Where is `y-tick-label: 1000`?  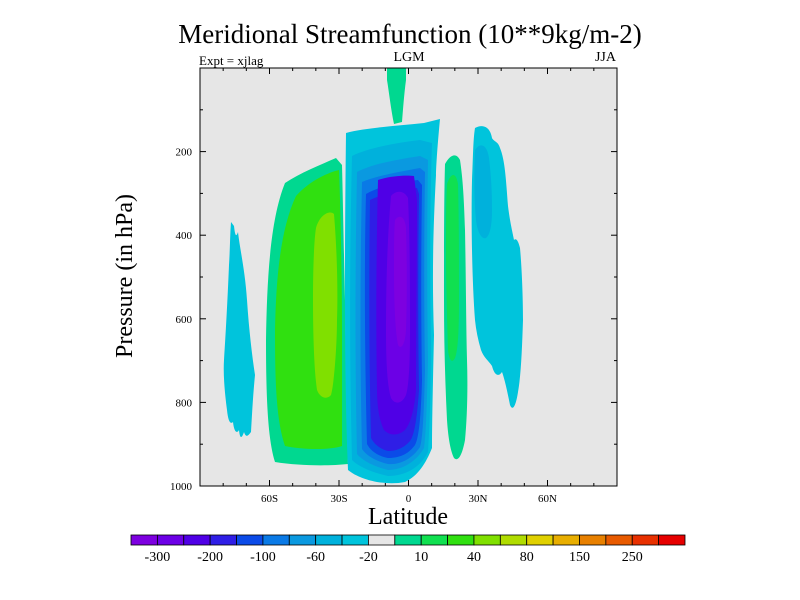
y-tick-label: 1000 is located at coordinates (181, 487).